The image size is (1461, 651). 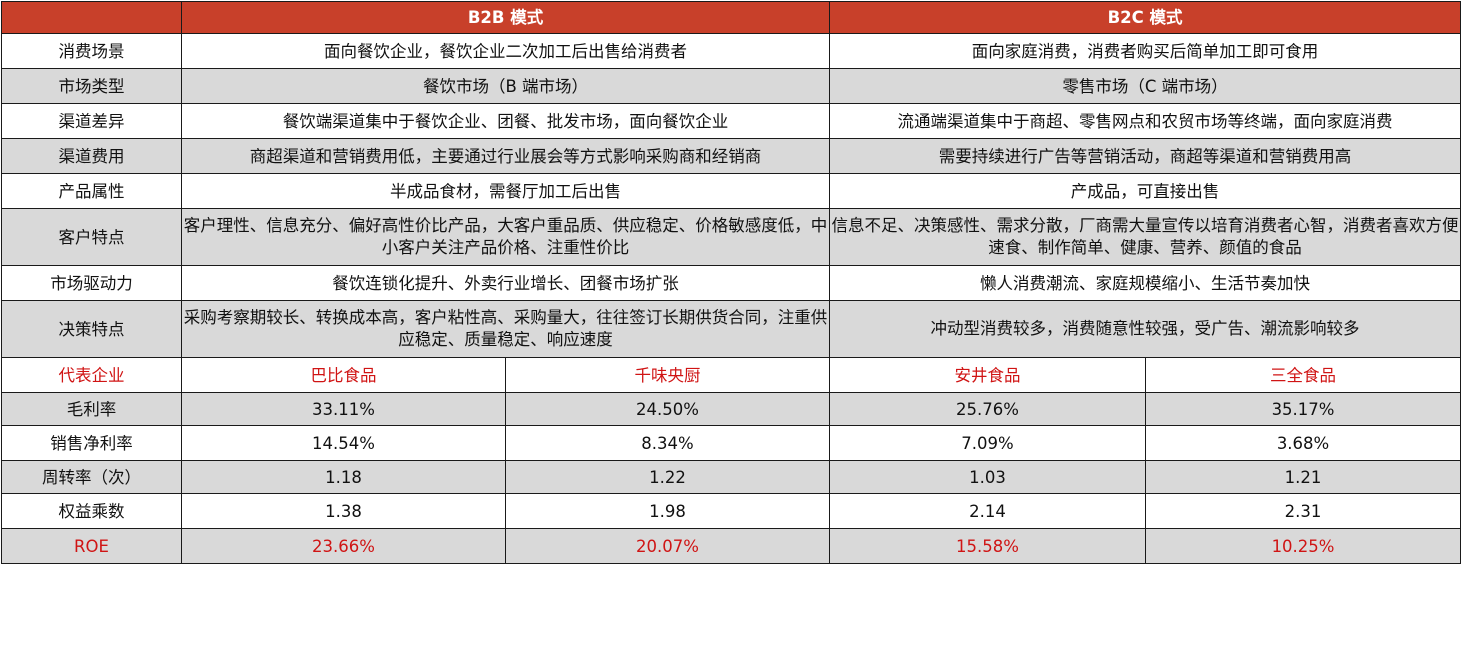 What do you see at coordinates (1145, 17) in the screenshot?
I see `header-b2c: B2C 模式` at bounding box center [1145, 17].